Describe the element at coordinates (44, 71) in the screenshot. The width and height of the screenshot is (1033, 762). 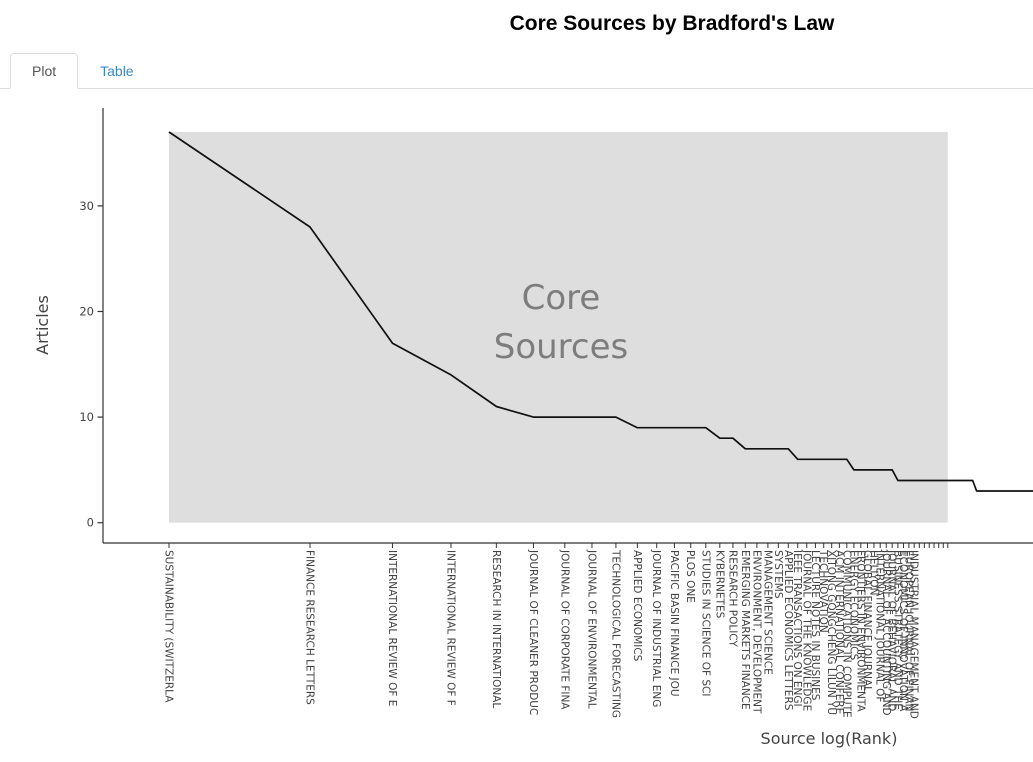
I see `tab-plot: Plot` at that location.